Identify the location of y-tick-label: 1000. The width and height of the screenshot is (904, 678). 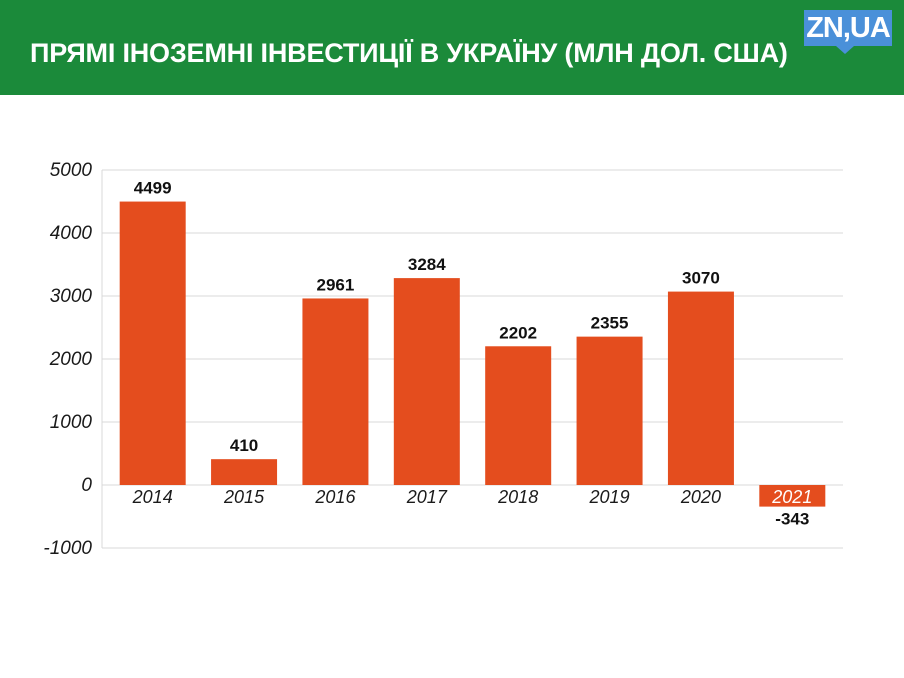
(71, 422).